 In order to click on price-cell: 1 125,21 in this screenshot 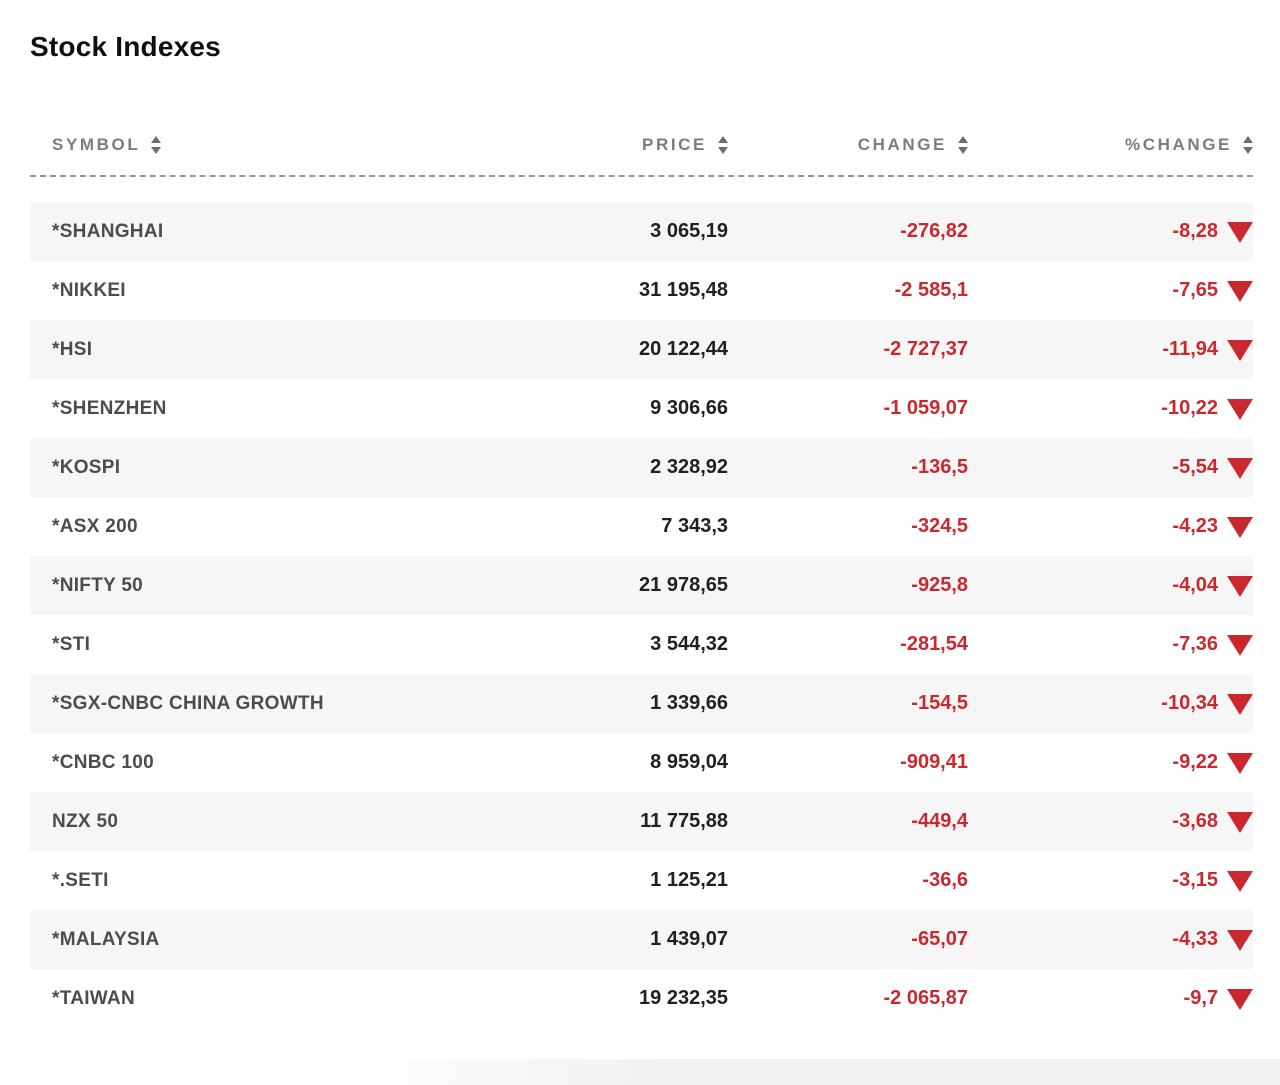, I will do `click(689, 880)`.